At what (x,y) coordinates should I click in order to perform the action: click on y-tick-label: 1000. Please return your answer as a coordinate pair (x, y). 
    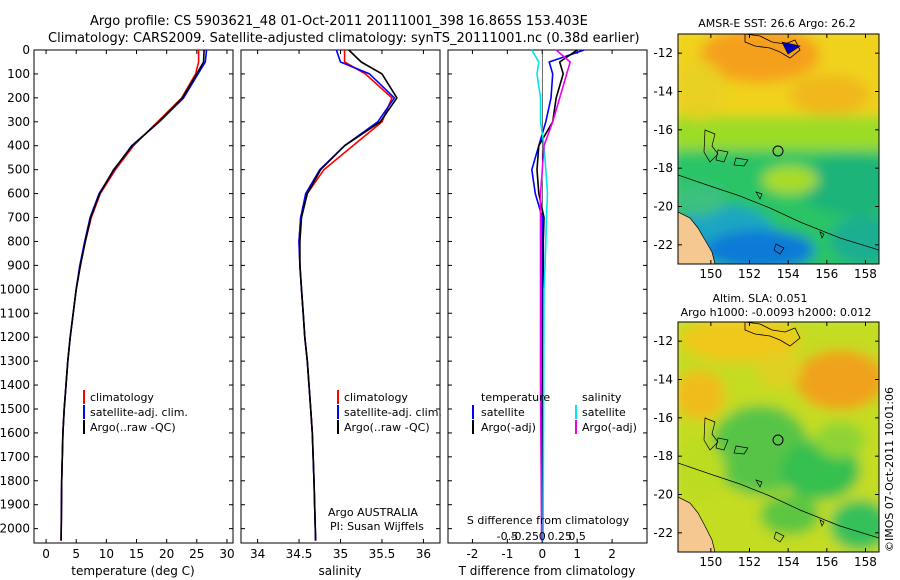
    Looking at the image, I should click on (15, 289).